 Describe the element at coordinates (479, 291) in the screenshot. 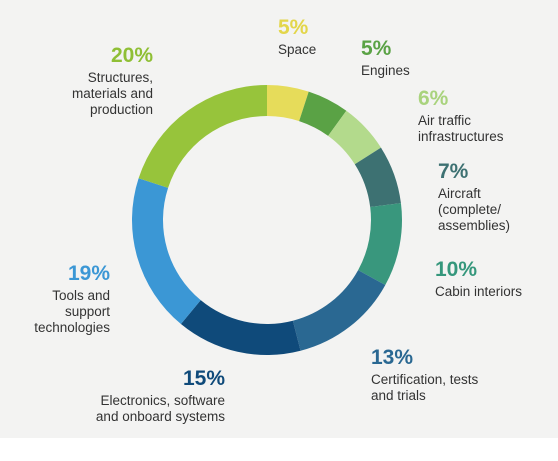

I see `slice-name-cabin-interiors: Cabin interiors` at that location.